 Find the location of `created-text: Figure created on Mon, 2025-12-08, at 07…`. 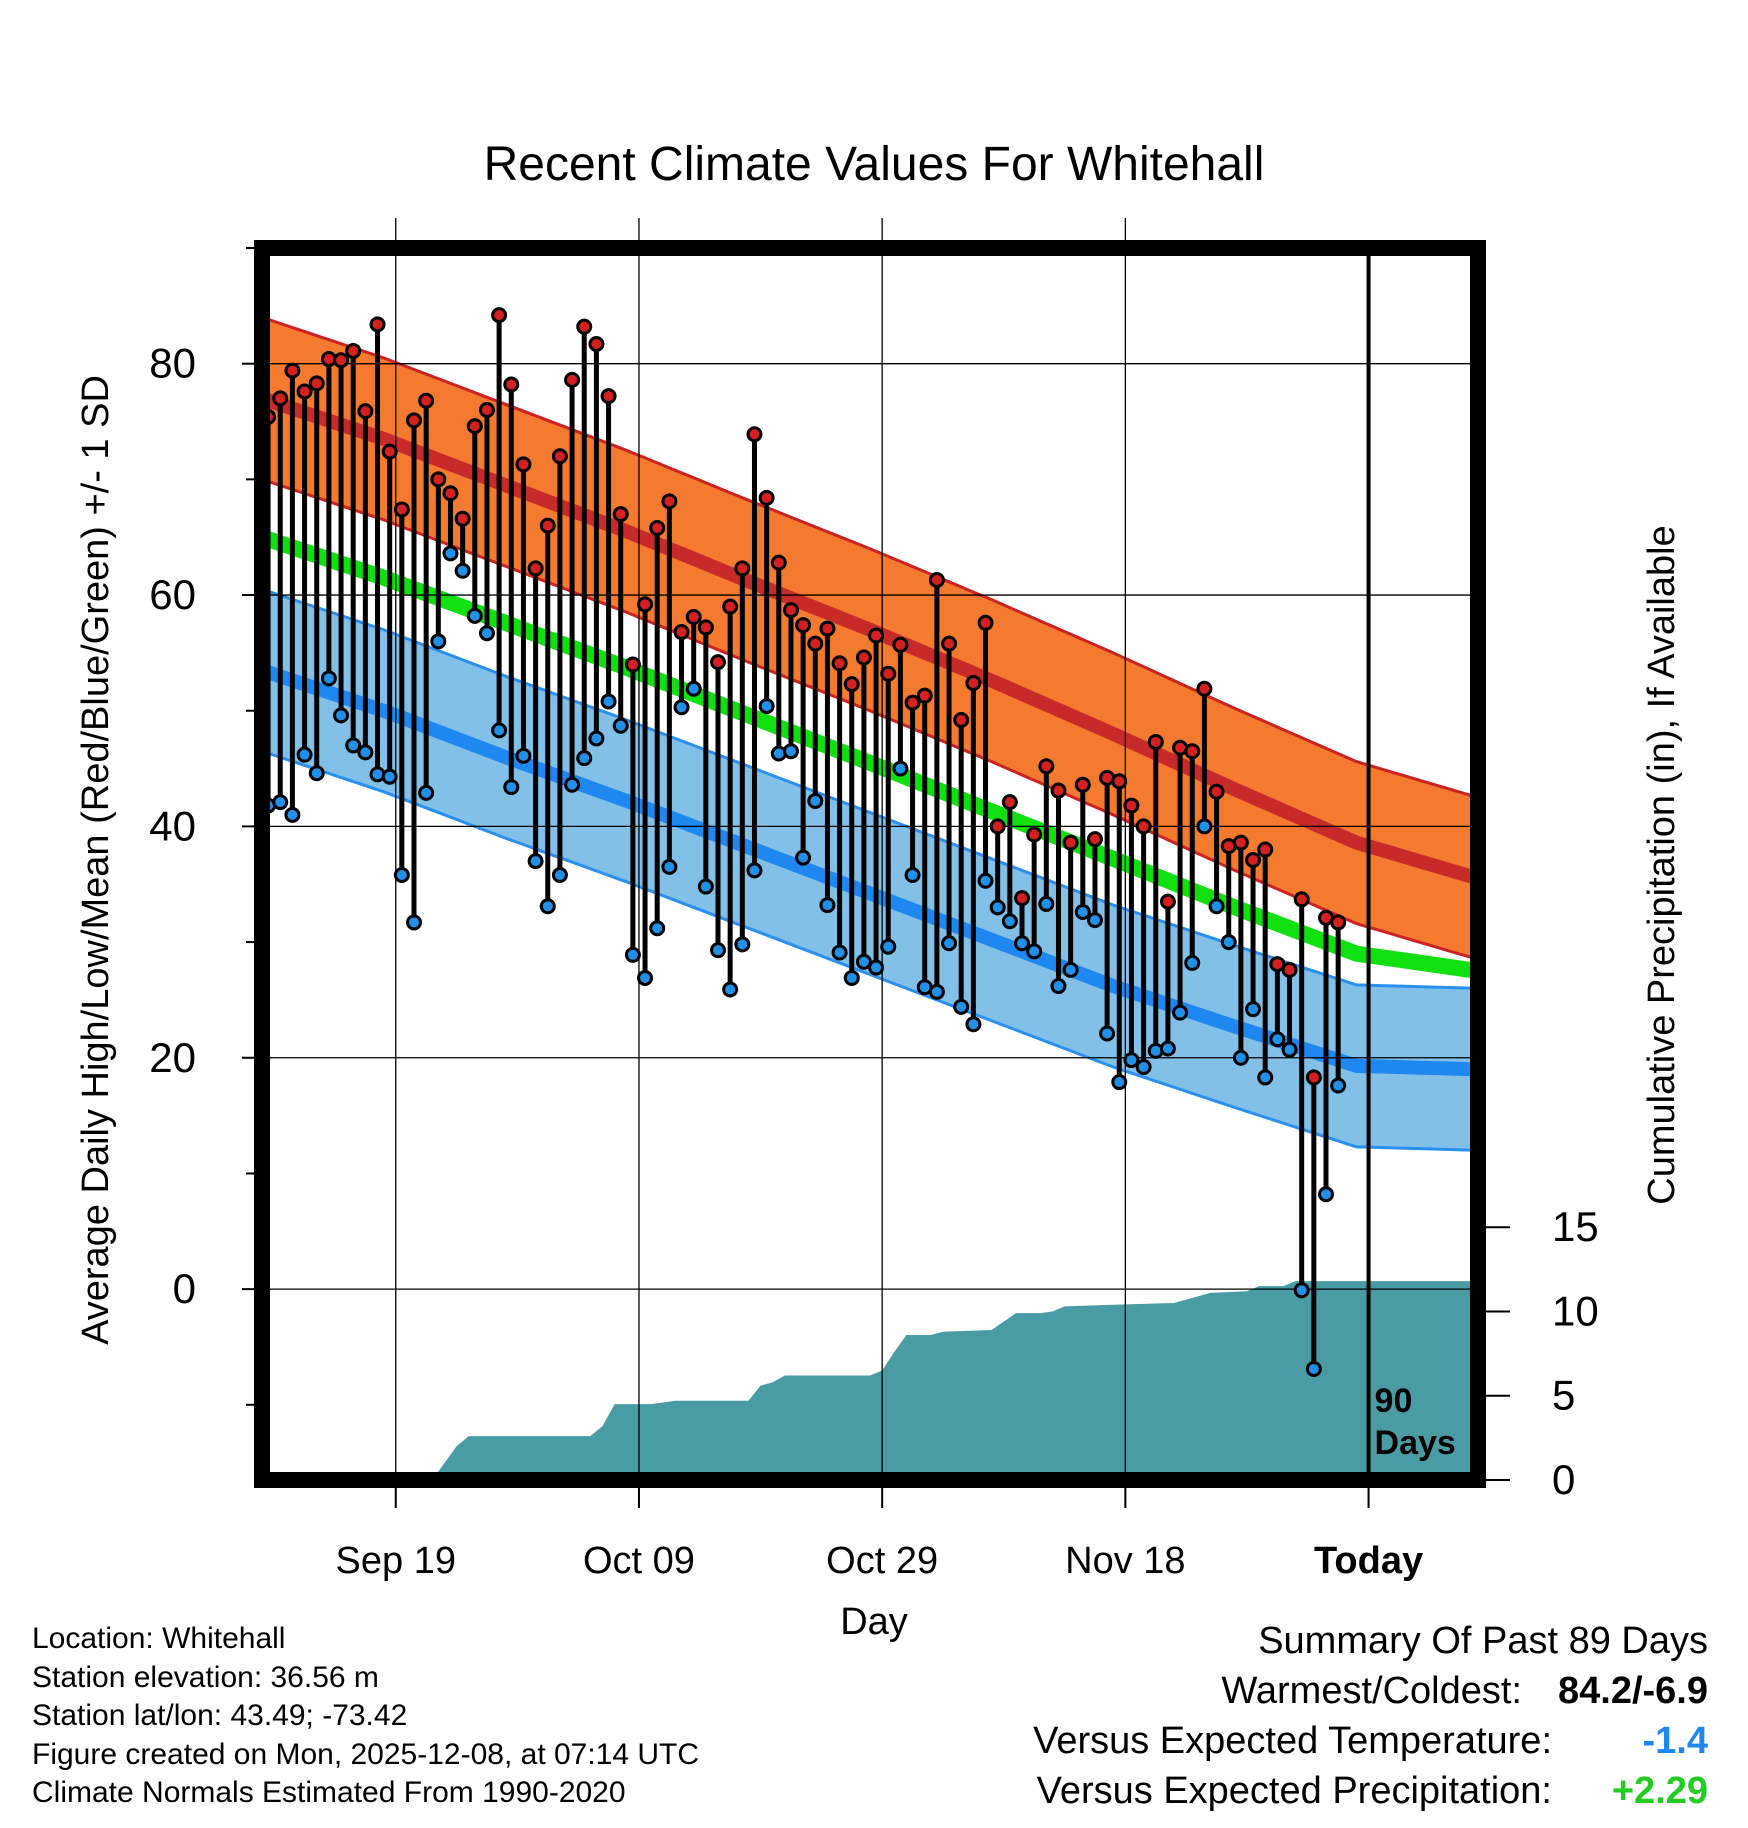

created-text: Figure created on Mon, 2025-12-08, at 07… is located at coordinates (366, 1754).